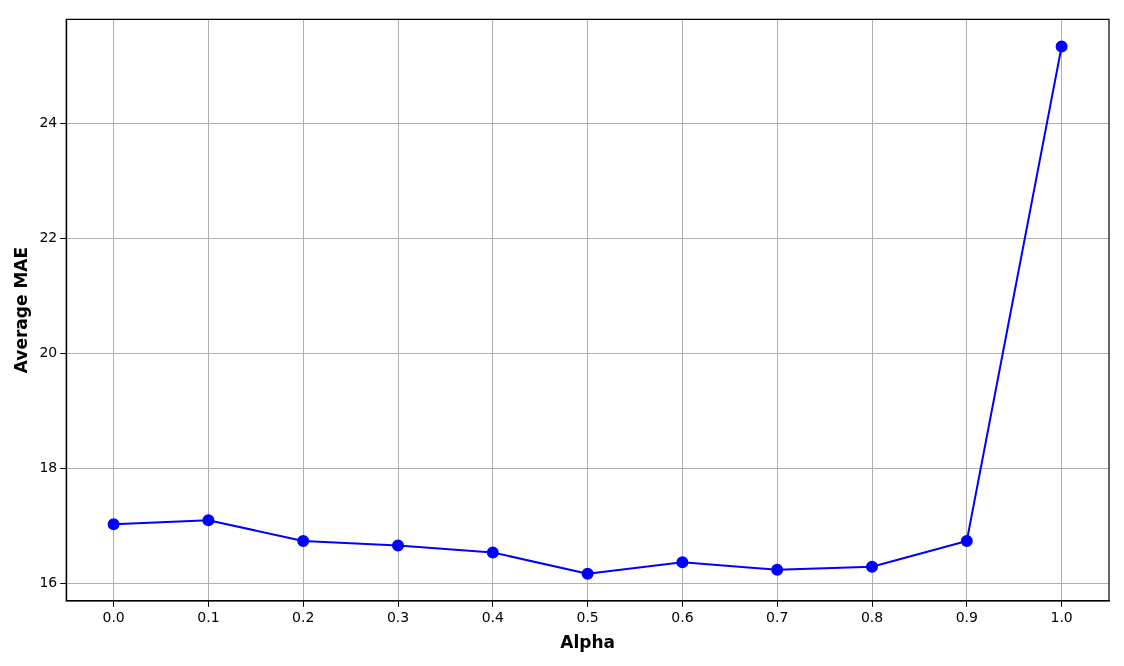 The width and height of the screenshot is (1124, 666). I want to click on x-tick-label: 0.2, so click(303, 616).